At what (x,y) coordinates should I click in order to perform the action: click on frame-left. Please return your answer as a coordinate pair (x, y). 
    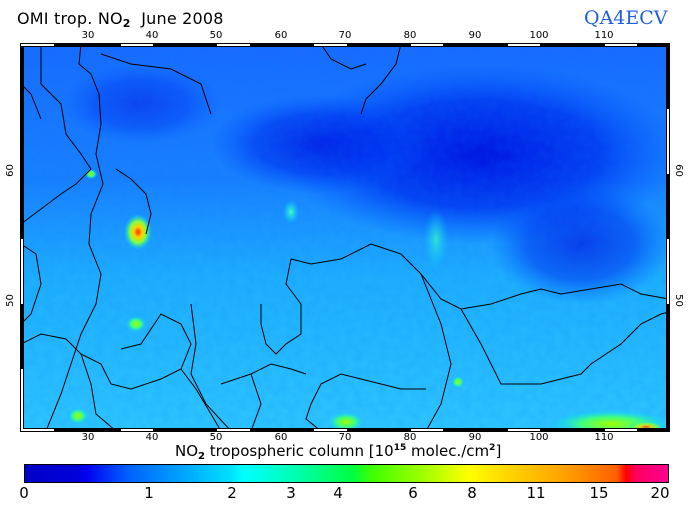
    Looking at the image, I should click on (22, 237).